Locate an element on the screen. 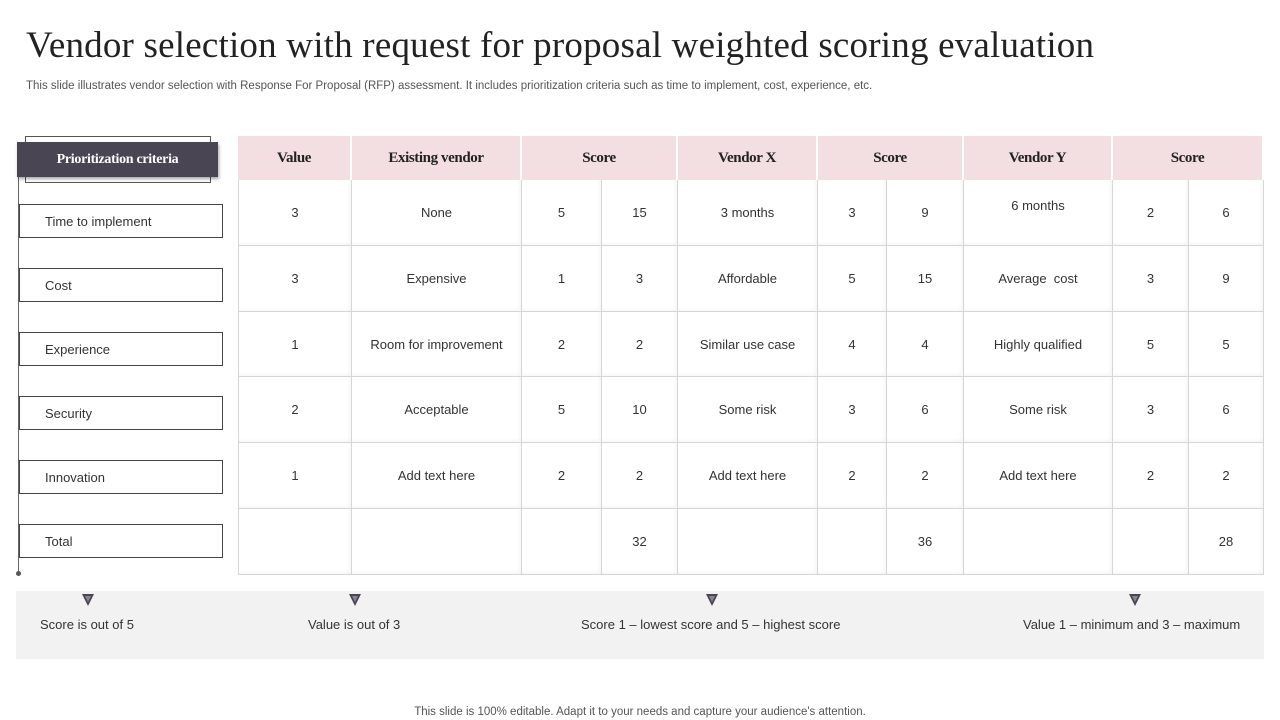  table-cell: Average cost is located at coordinates (1038, 278).